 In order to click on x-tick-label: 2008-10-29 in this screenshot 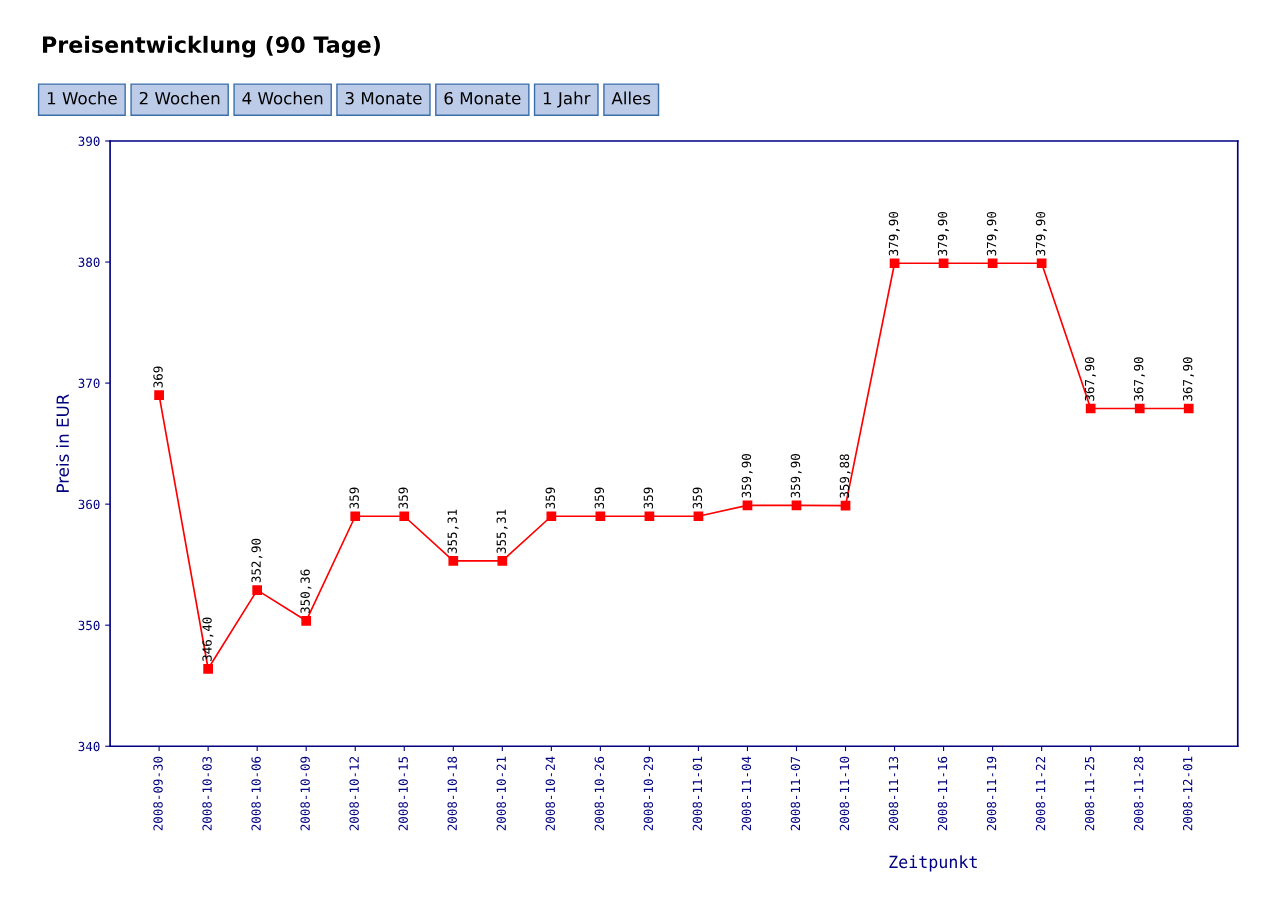, I will do `click(648, 793)`.